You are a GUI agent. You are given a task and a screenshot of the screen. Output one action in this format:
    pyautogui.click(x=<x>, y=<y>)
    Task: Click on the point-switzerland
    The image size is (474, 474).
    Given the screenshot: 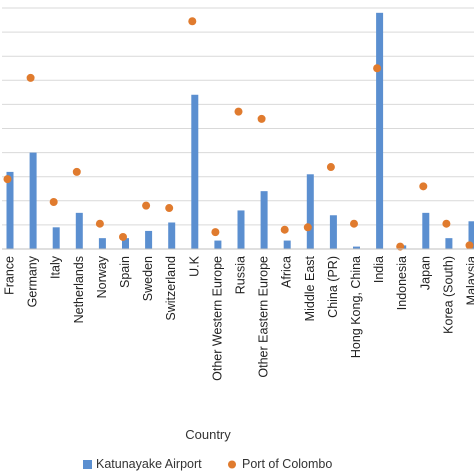 What is the action you would take?
    pyautogui.click(x=169, y=208)
    